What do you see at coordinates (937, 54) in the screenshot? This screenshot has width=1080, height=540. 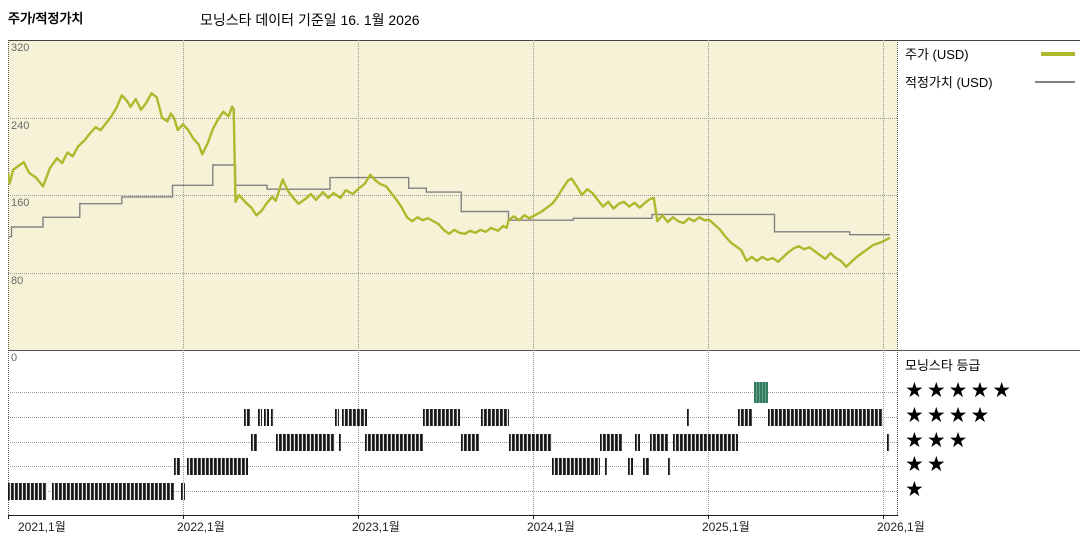 I see `legend-price-label: 주가 (USD)` at bounding box center [937, 54].